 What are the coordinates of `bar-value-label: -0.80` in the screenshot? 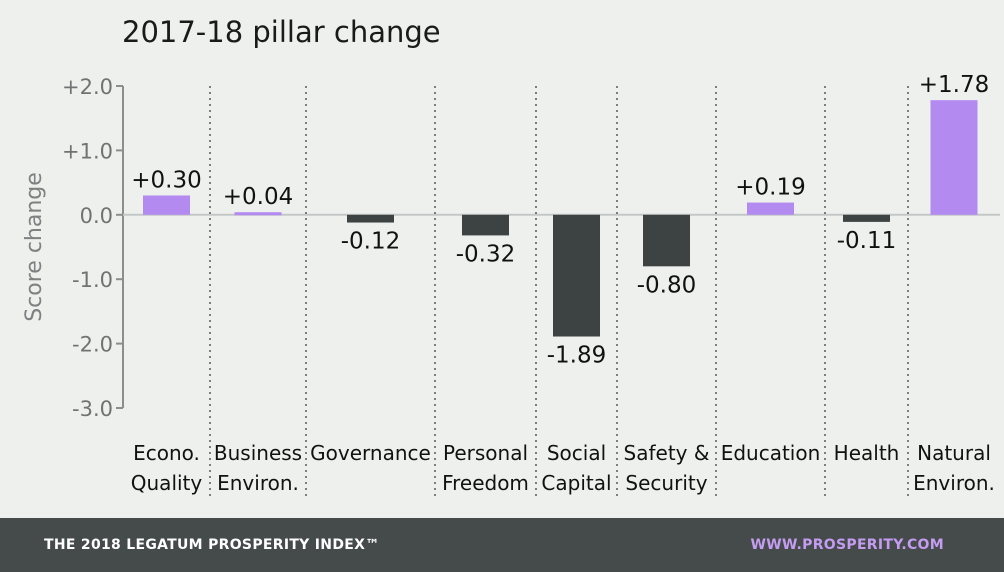 It's located at (667, 285).